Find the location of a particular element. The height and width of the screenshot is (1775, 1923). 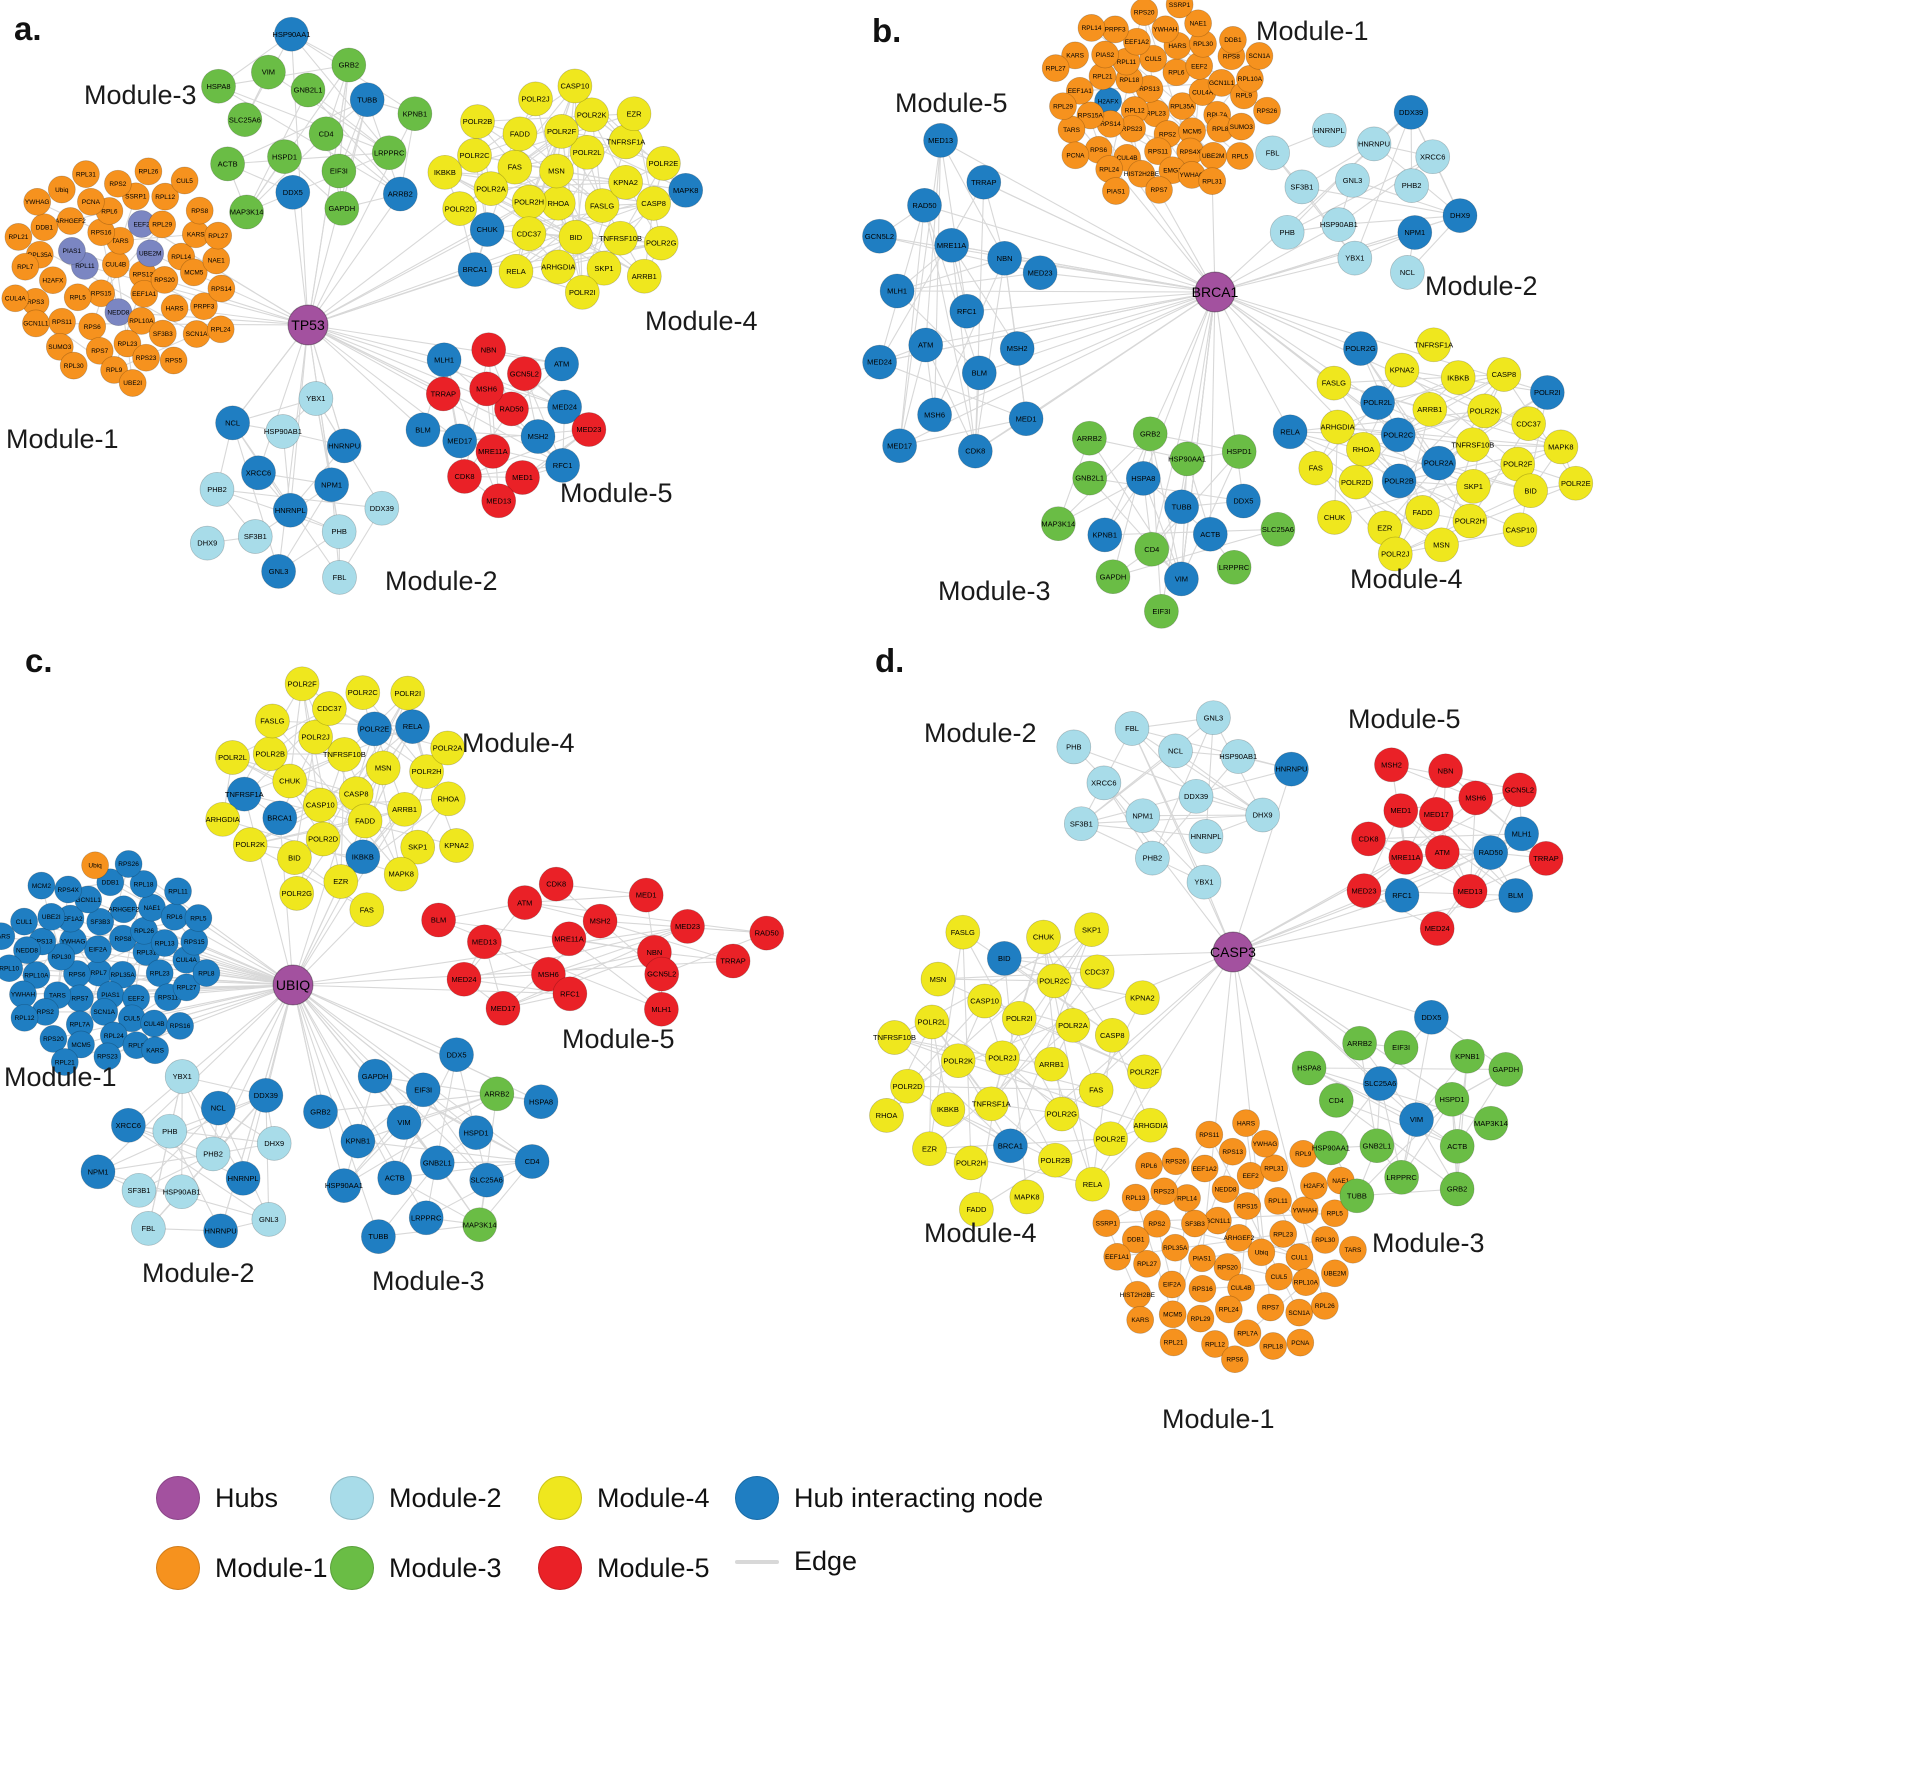

node-RPS23: RPS23 is located at coordinates (1164, 1191).